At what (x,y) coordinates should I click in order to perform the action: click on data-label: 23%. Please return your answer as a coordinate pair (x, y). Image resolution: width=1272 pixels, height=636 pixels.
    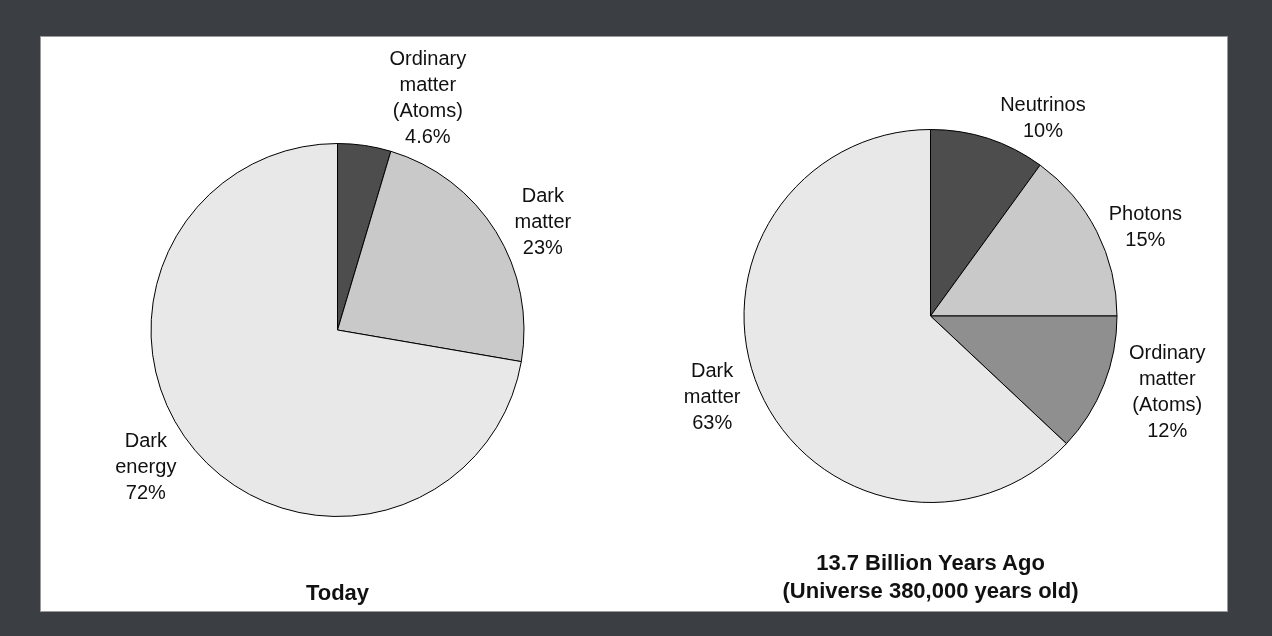
    Looking at the image, I should click on (543, 247).